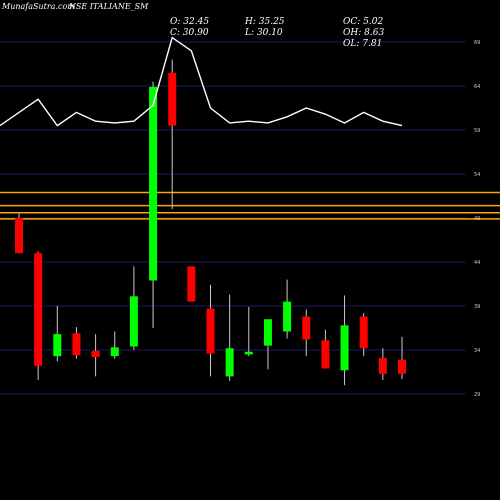 The height and width of the screenshot is (500, 500). What do you see at coordinates (38, 6) in the screenshot?
I see `site-name: MunafaSutra.com` at bounding box center [38, 6].